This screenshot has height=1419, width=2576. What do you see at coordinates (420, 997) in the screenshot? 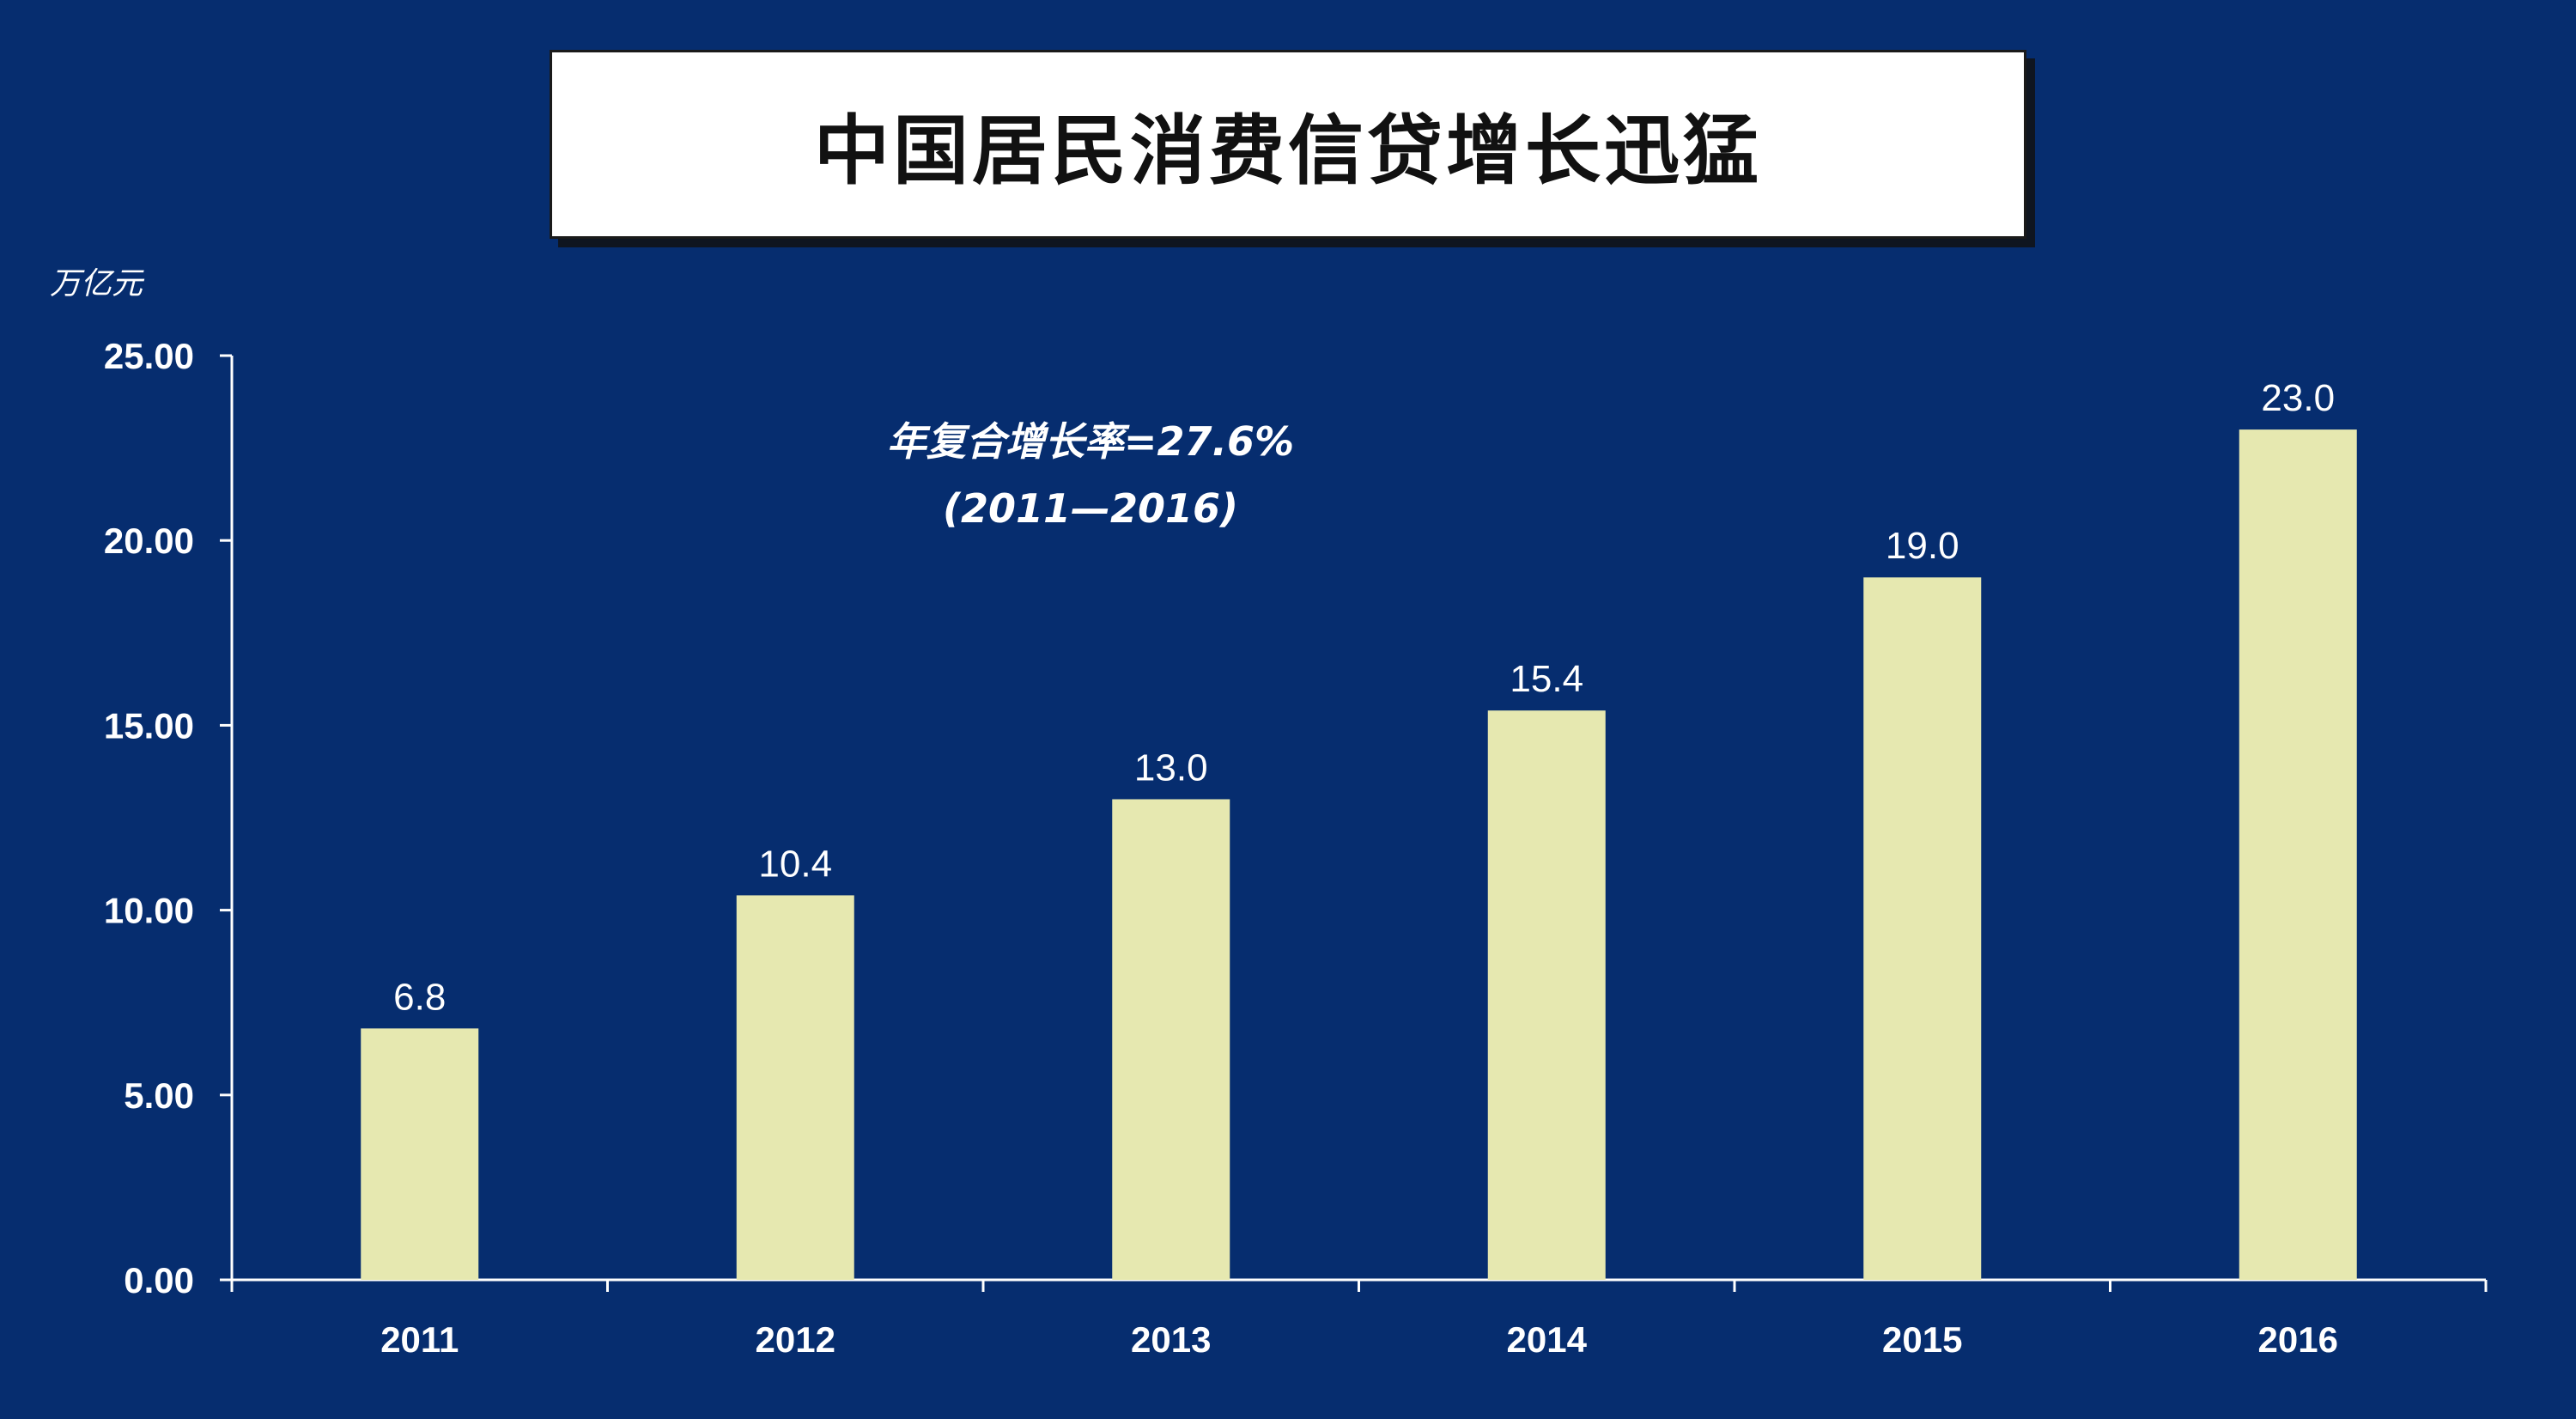
I see `data-label-2011: 6.8` at bounding box center [420, 997].